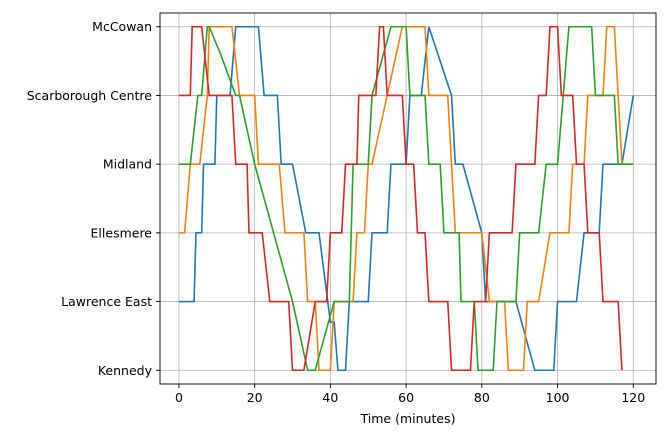  What do you see at coordinates (408, 418) in the screenshot?
I see `x-axis-title: Time (minutes)` at bounding box center [408, 418].